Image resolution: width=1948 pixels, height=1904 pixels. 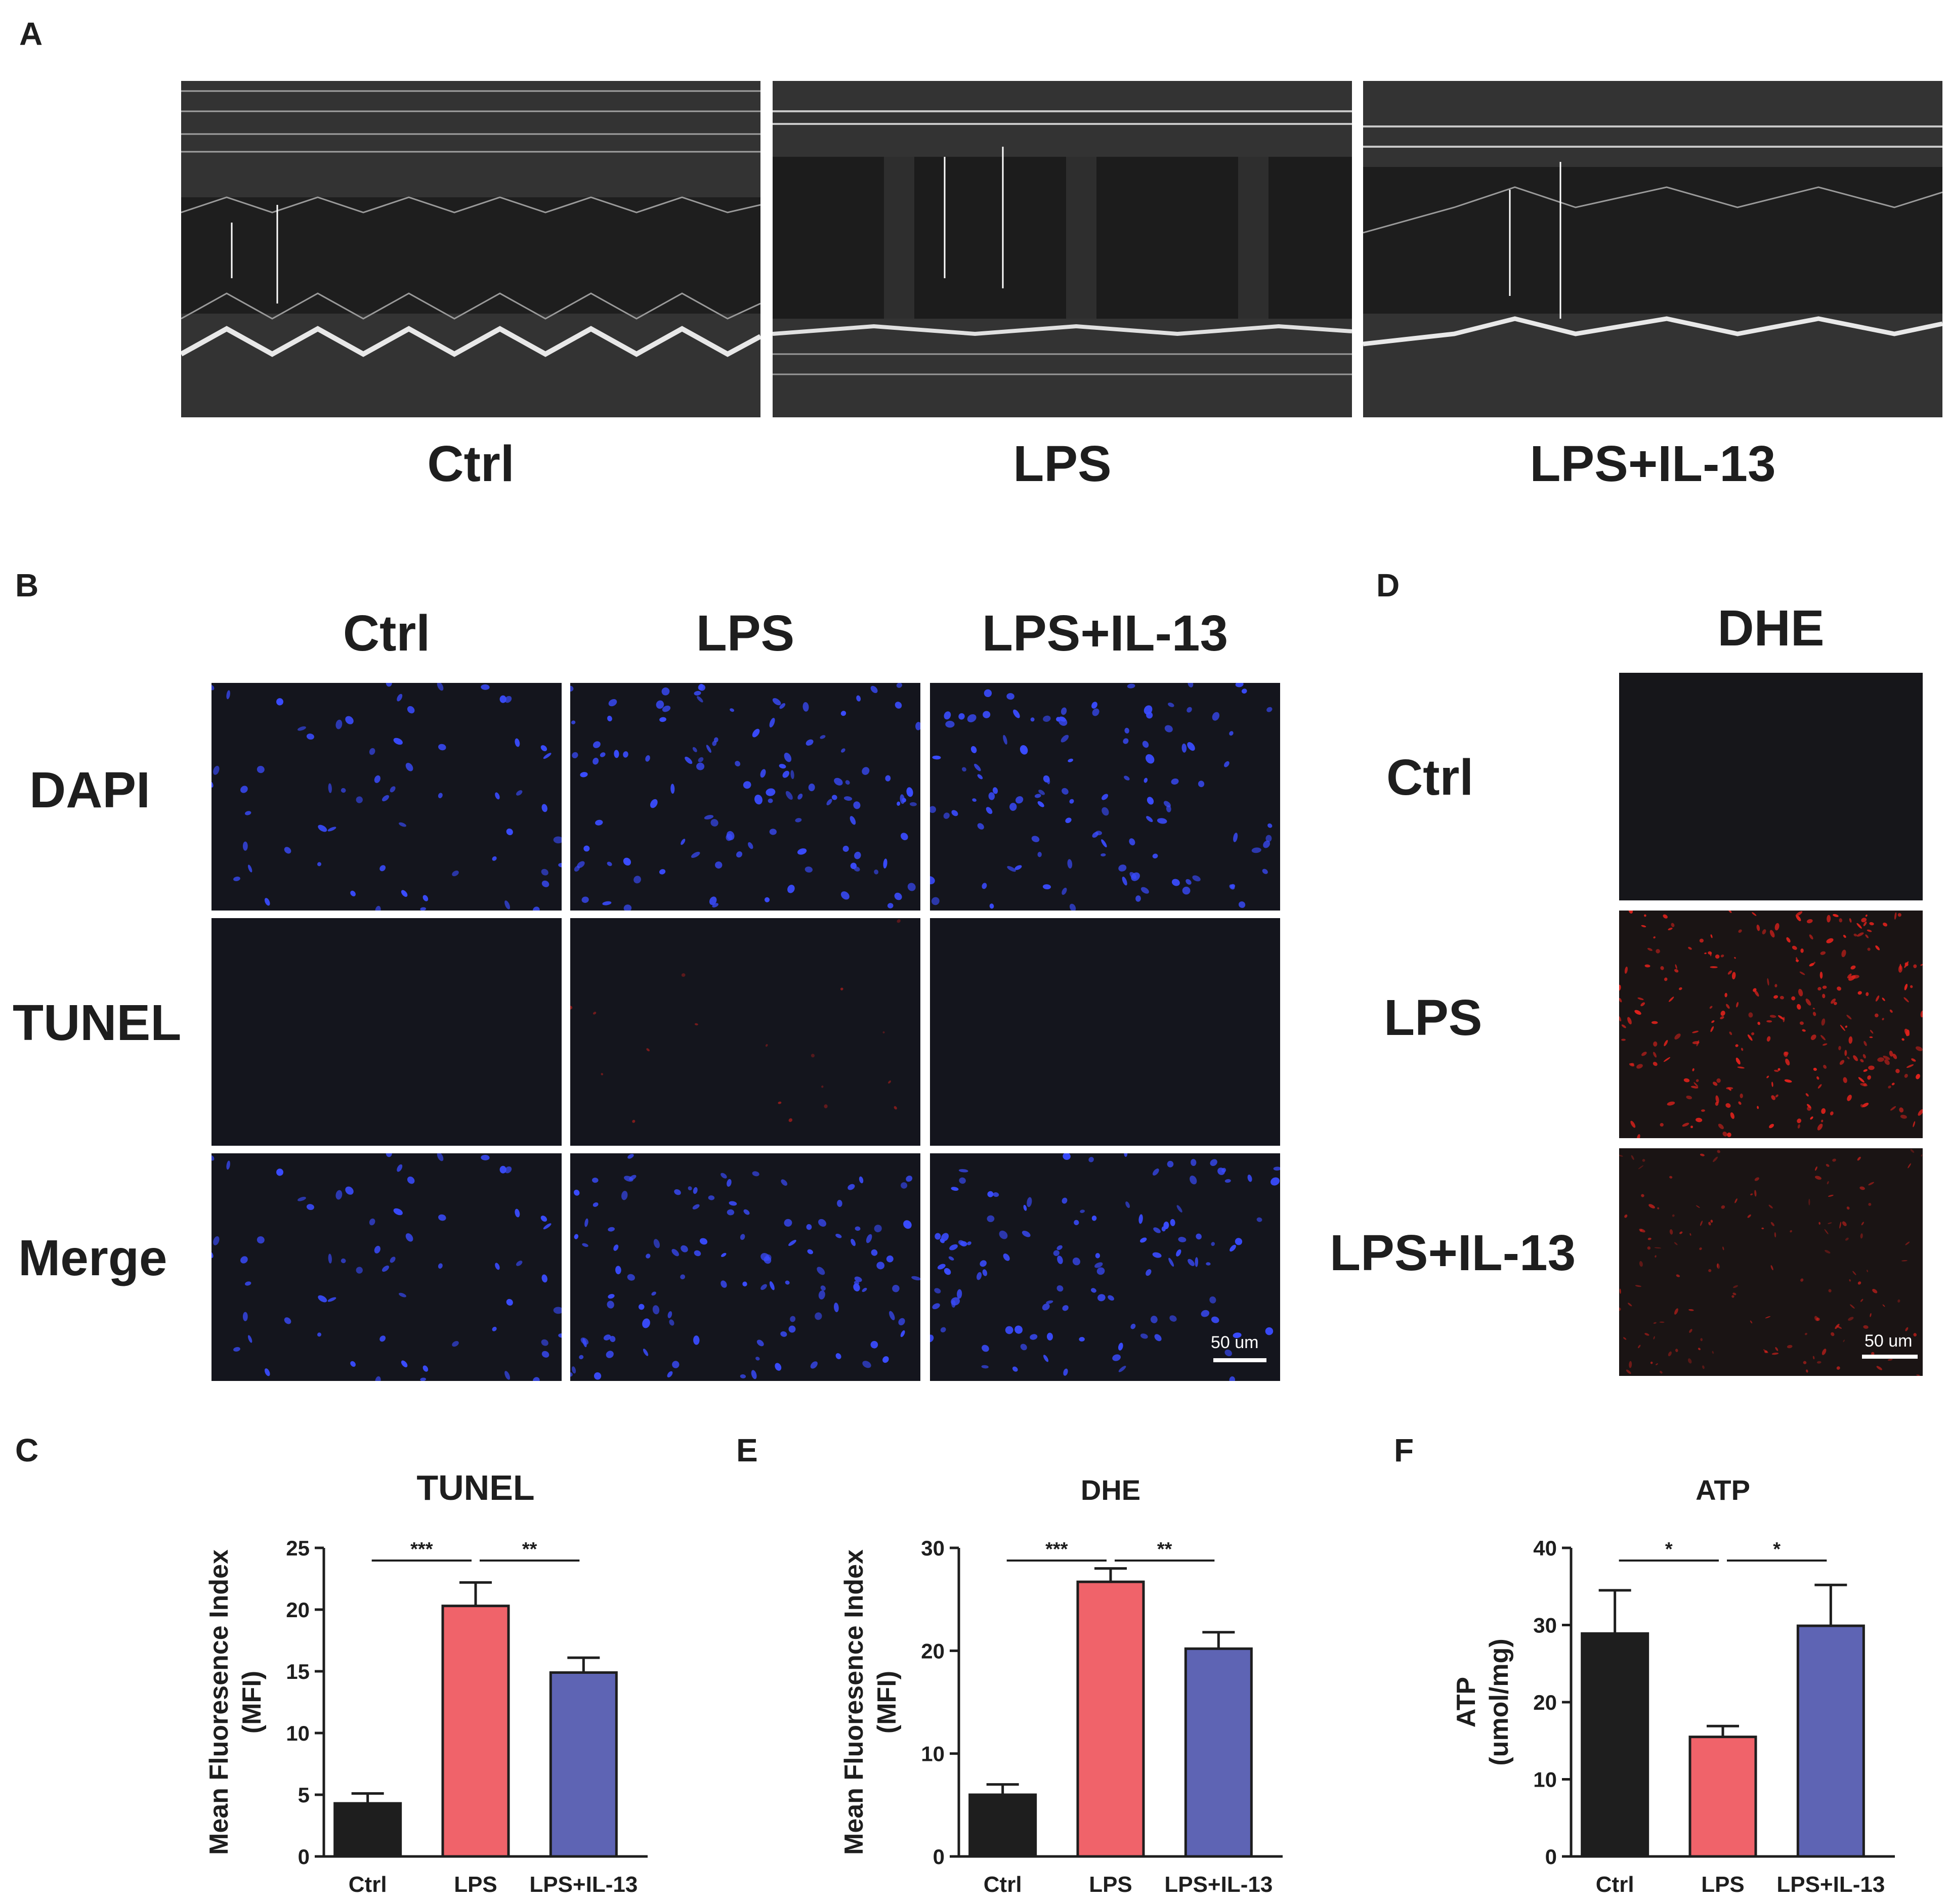 What do you see at coordinates (1062, 249) in the screenshot?
I see `echo-trace-lps` at bounding box center [1062, 249].